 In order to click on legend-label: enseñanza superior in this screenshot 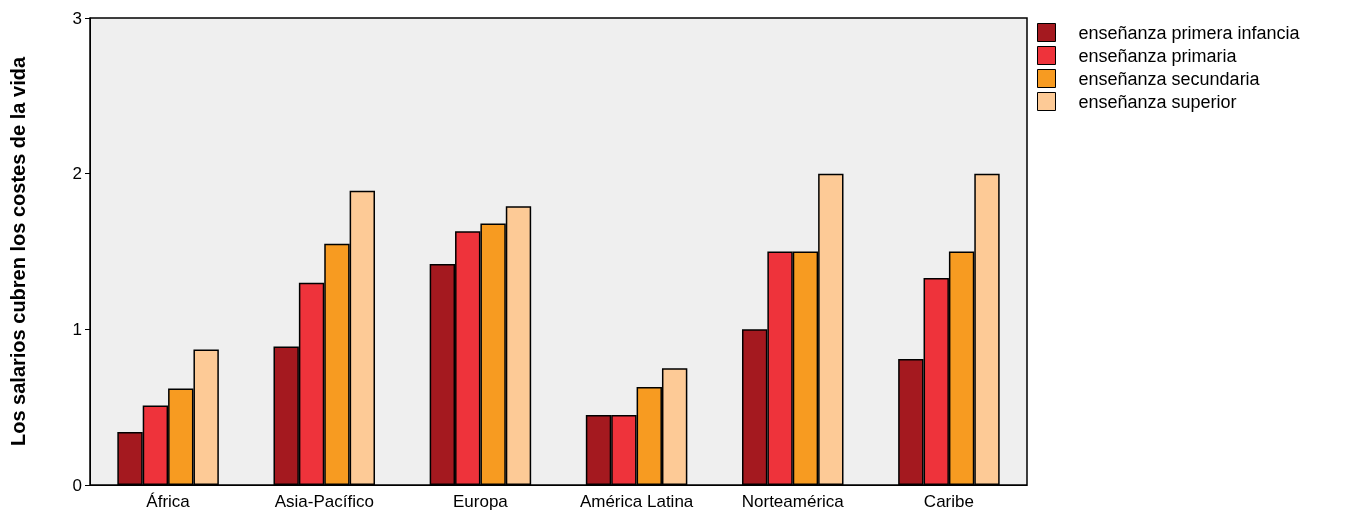, I will do `click(1157, 101)`.